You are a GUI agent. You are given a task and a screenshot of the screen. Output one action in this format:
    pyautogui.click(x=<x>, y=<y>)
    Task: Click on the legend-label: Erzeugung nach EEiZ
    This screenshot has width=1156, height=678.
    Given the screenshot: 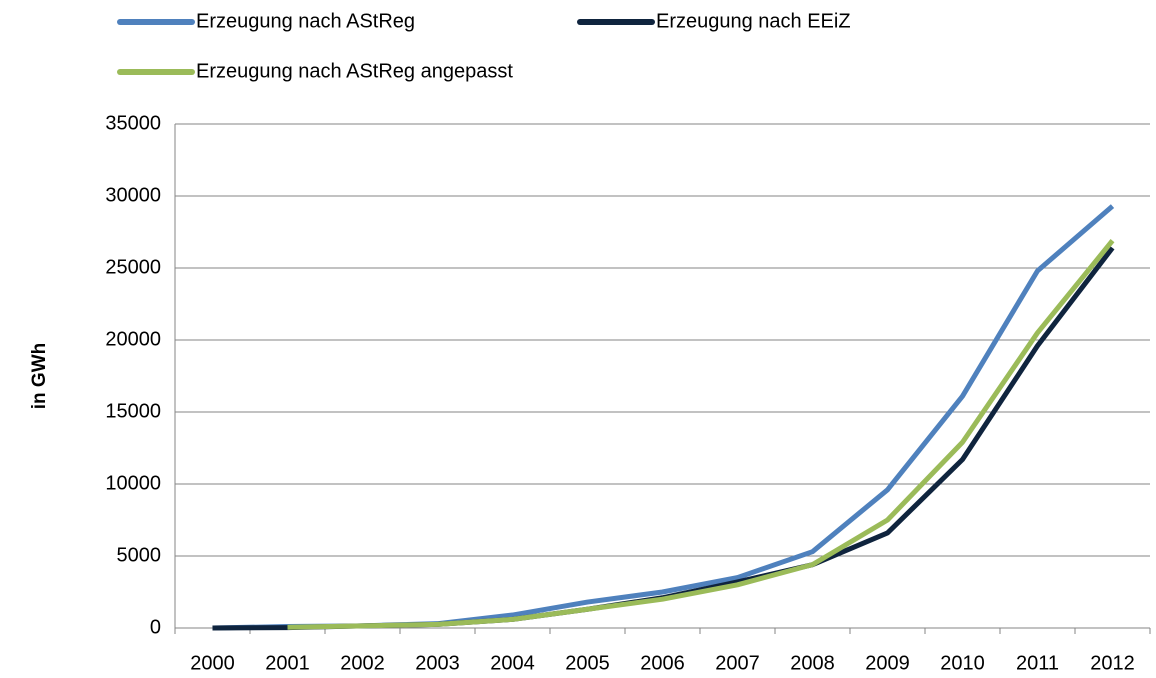 What is the action you would take?
    pyautogui.click(x=753, y=21)
    